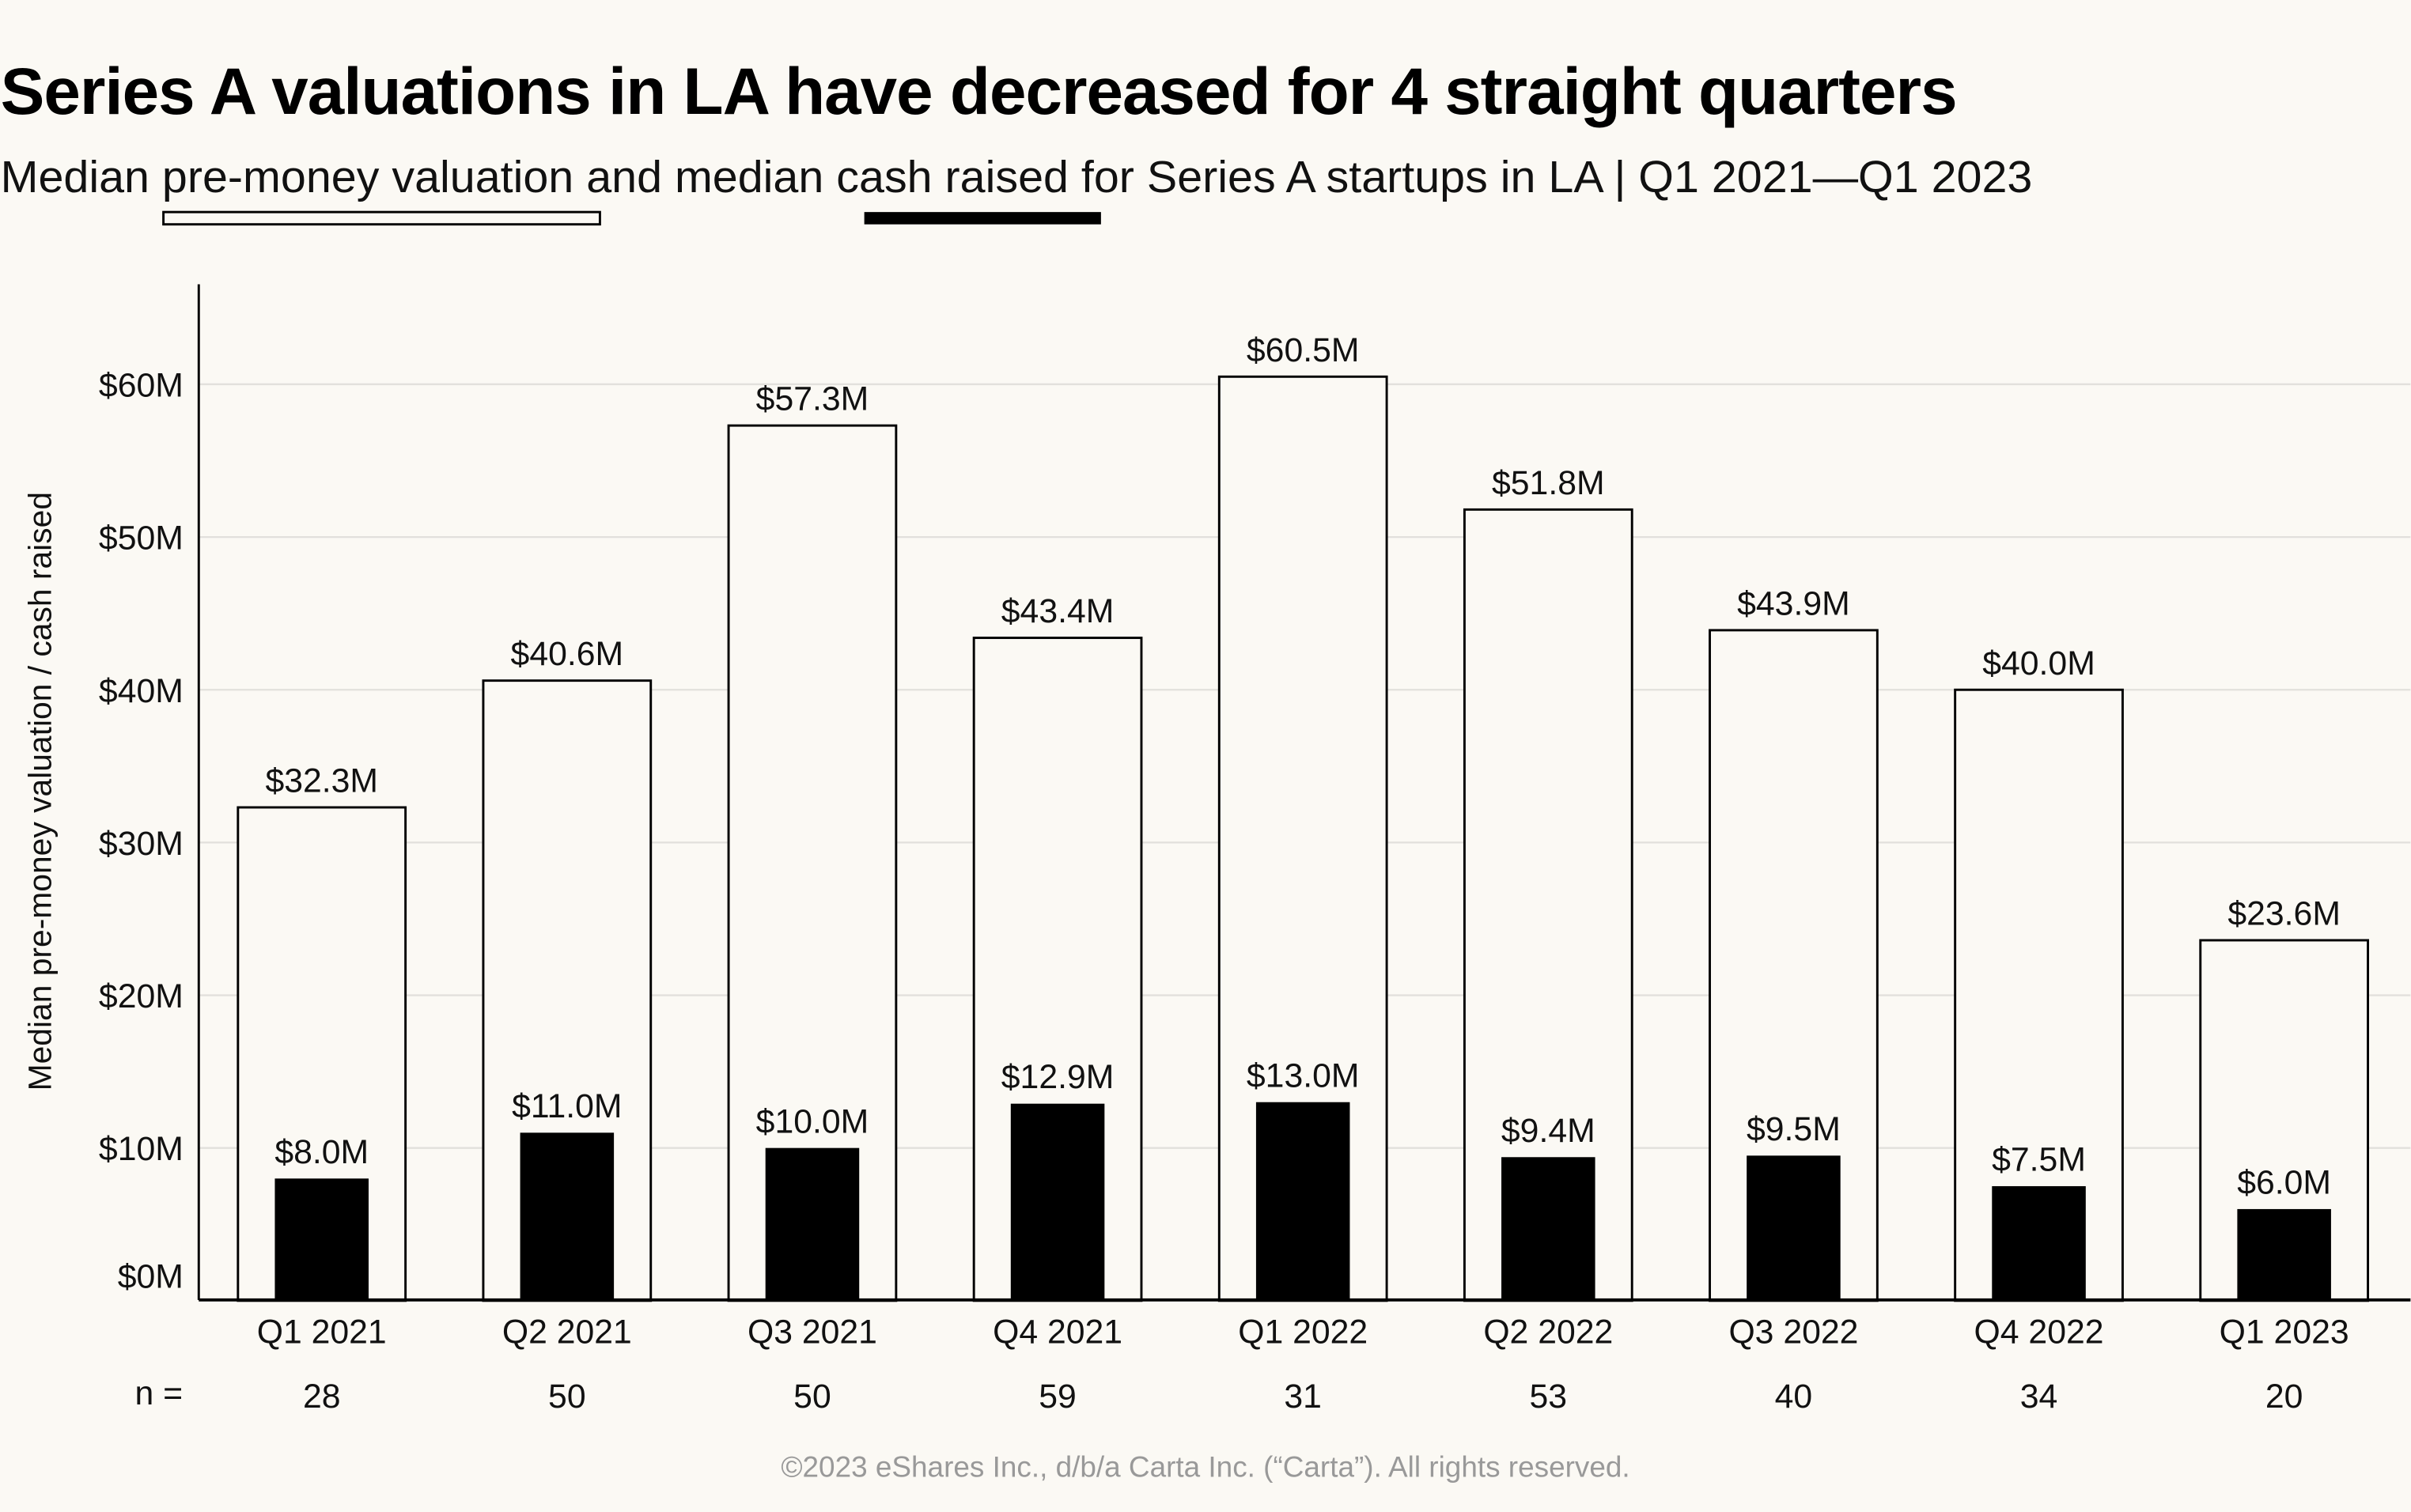  What do you see at coordinates (2038, 663) in the screenshot?
I see `valuation-value-label: $40.0M` at bounding box center [2038, 663].